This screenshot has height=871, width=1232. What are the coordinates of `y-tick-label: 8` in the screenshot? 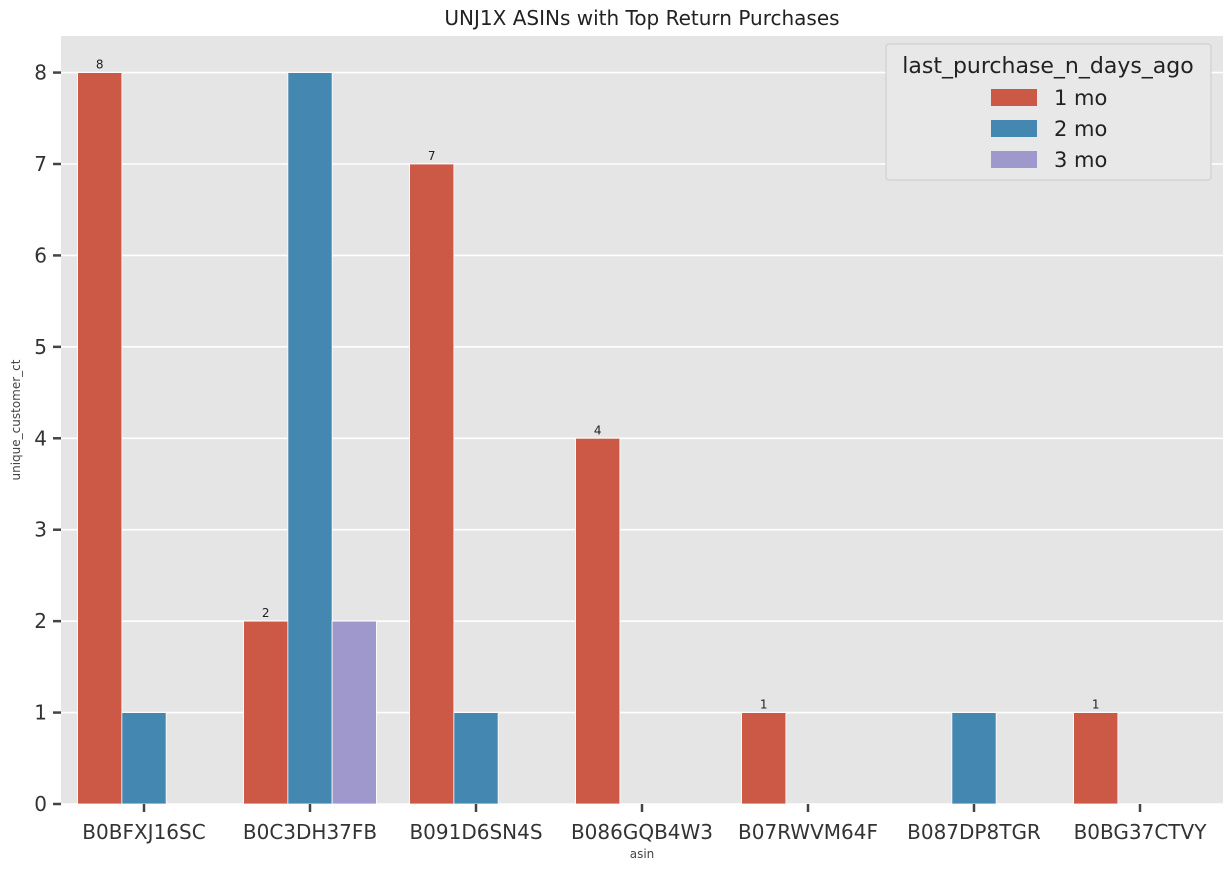 It's located at (40, 73).